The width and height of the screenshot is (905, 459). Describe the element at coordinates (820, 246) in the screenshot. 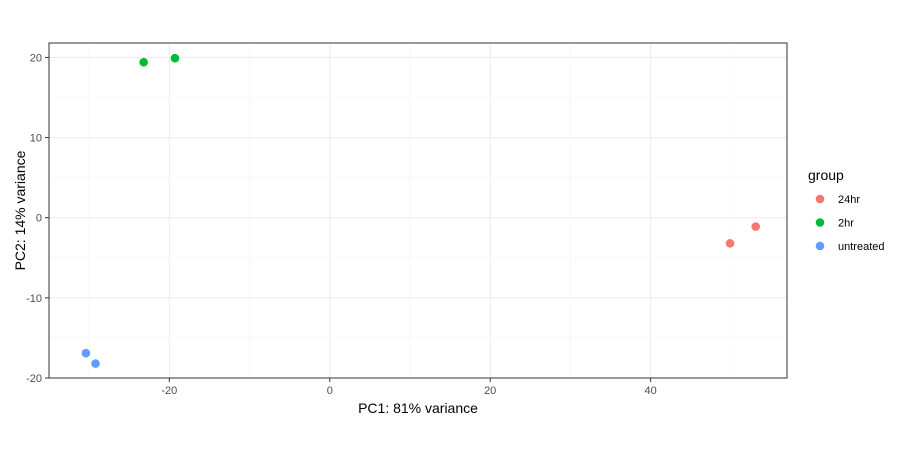

I see `legend-key-untreated` at that location.